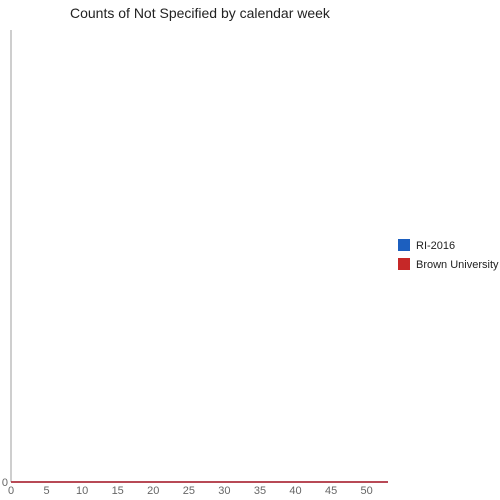 The width and height of the screenshot is (500, 500). What do you see at coordinates (11, 491) in the screenshot?
I see `x-tick-label: 0` at bounding box center [11, 491].